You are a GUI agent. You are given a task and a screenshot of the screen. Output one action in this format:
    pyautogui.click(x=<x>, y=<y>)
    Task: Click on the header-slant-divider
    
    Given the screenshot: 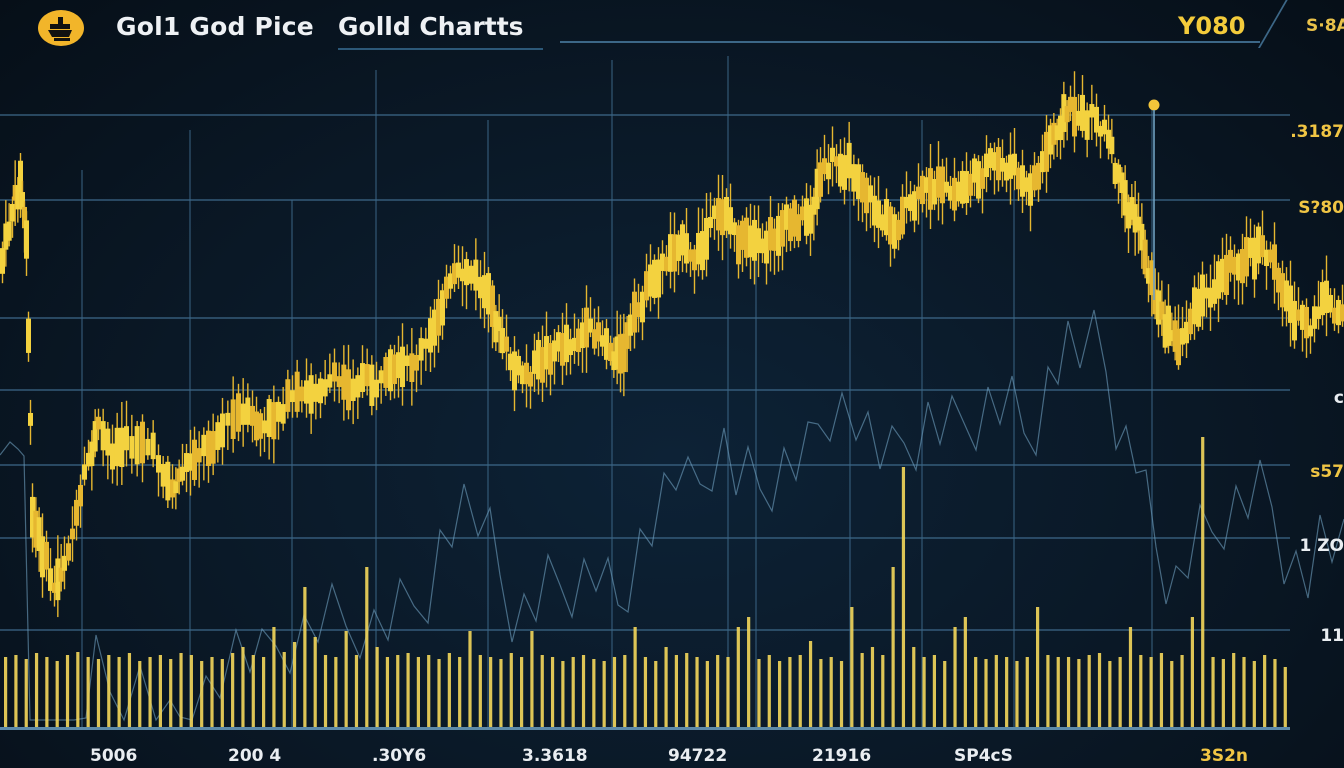 What is the action you would take?
    pyautogui.click(x=1273, y=24)
    